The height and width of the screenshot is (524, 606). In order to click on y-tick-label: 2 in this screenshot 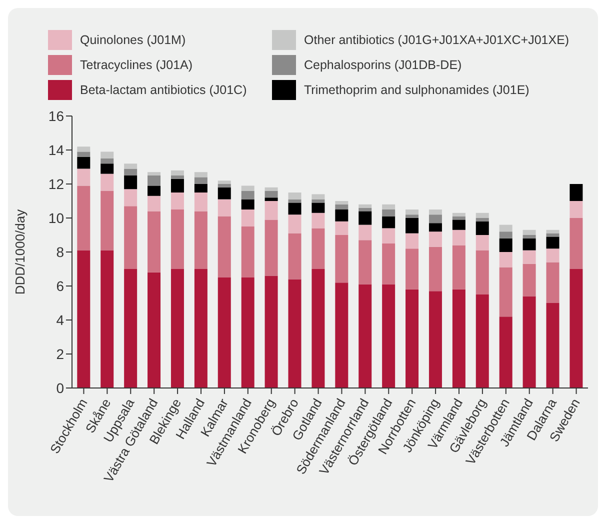, I will do `click(60, 354)`.